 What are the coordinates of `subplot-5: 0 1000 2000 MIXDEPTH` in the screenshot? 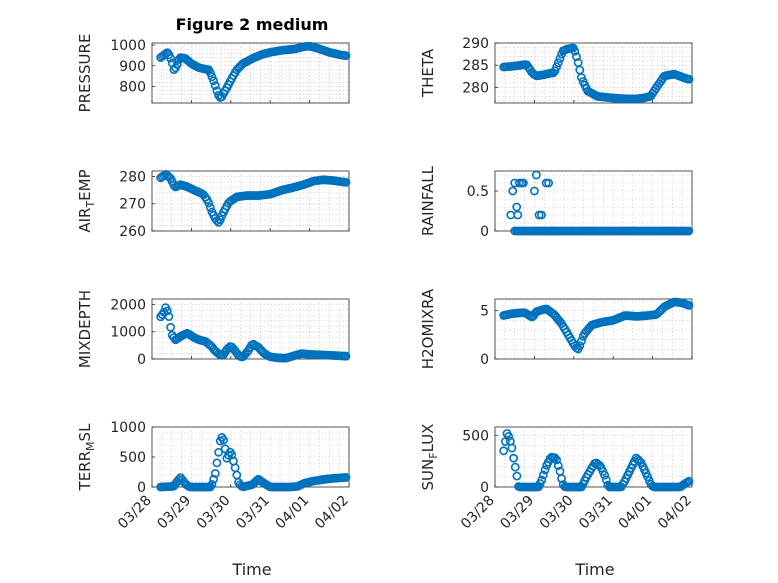 It's located at (213, 329).